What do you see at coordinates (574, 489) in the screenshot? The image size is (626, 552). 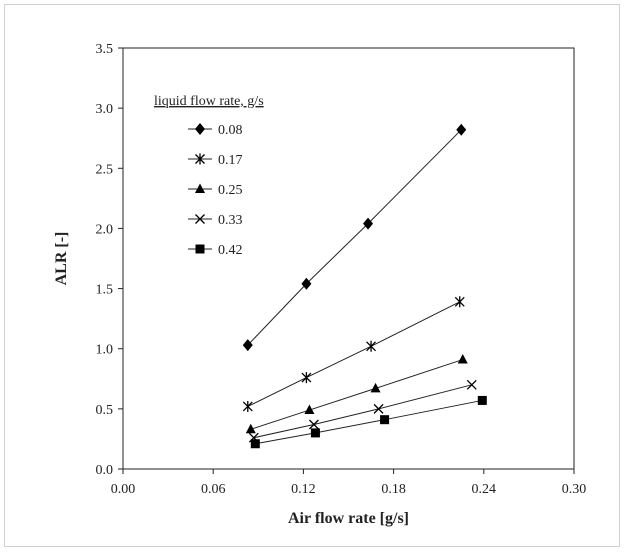 I see `x-tick-label: 0.30` at bounding box center [574, 489].